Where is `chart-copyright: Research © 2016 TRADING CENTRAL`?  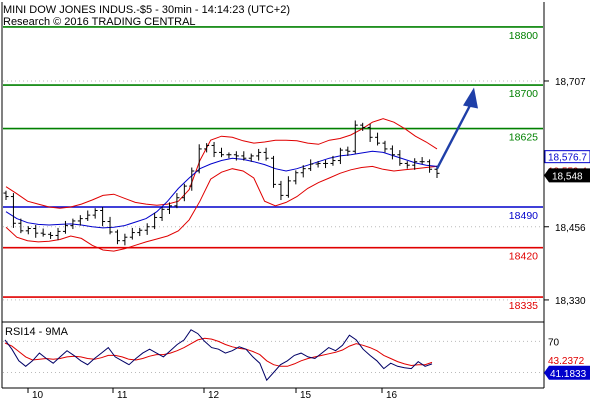 chart-copyright: Research © 2016 TRADING CENTRAL is located at coordinates (99, 22).